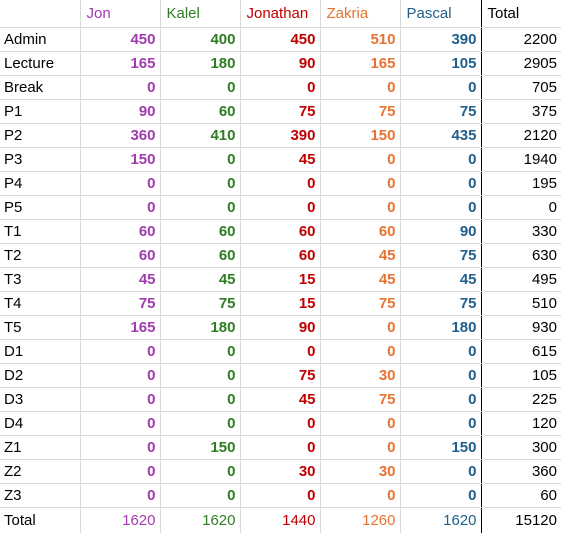 The width and height of the screenshot is (561, 533). What do you see at coordinates (120, 14) in the screenshot?
I see `header-cell: Jon` at bounding box center [120, 14].